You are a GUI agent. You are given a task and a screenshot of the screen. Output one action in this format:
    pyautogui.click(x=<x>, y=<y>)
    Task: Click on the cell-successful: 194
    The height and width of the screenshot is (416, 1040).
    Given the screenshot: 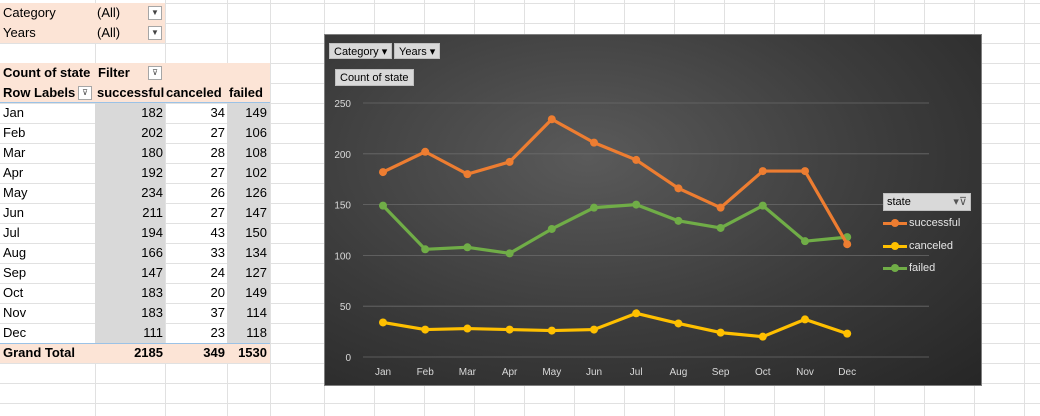 What is the action you would take?
    pyautogui.click(x=152, y=232)
    